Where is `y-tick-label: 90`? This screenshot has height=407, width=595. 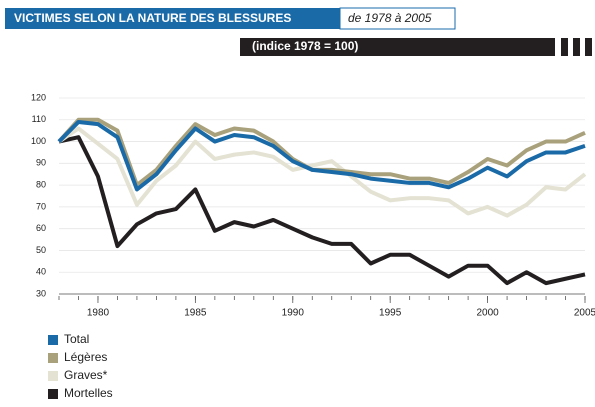 y-tick-label: 90 is located at coordinates (41, 163).